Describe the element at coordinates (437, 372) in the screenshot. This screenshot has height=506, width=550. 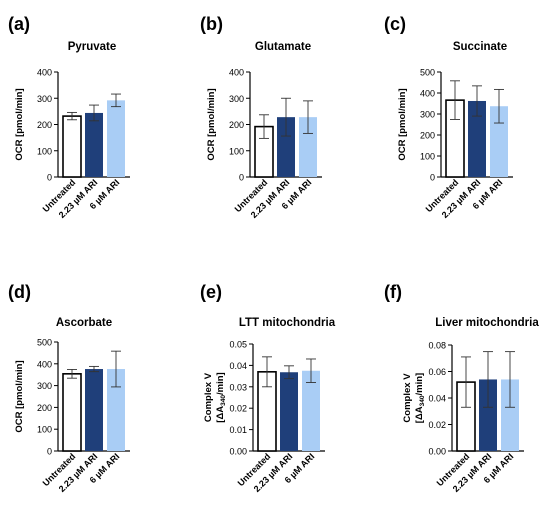
I see `y-tick-label: 0.06` at that location.